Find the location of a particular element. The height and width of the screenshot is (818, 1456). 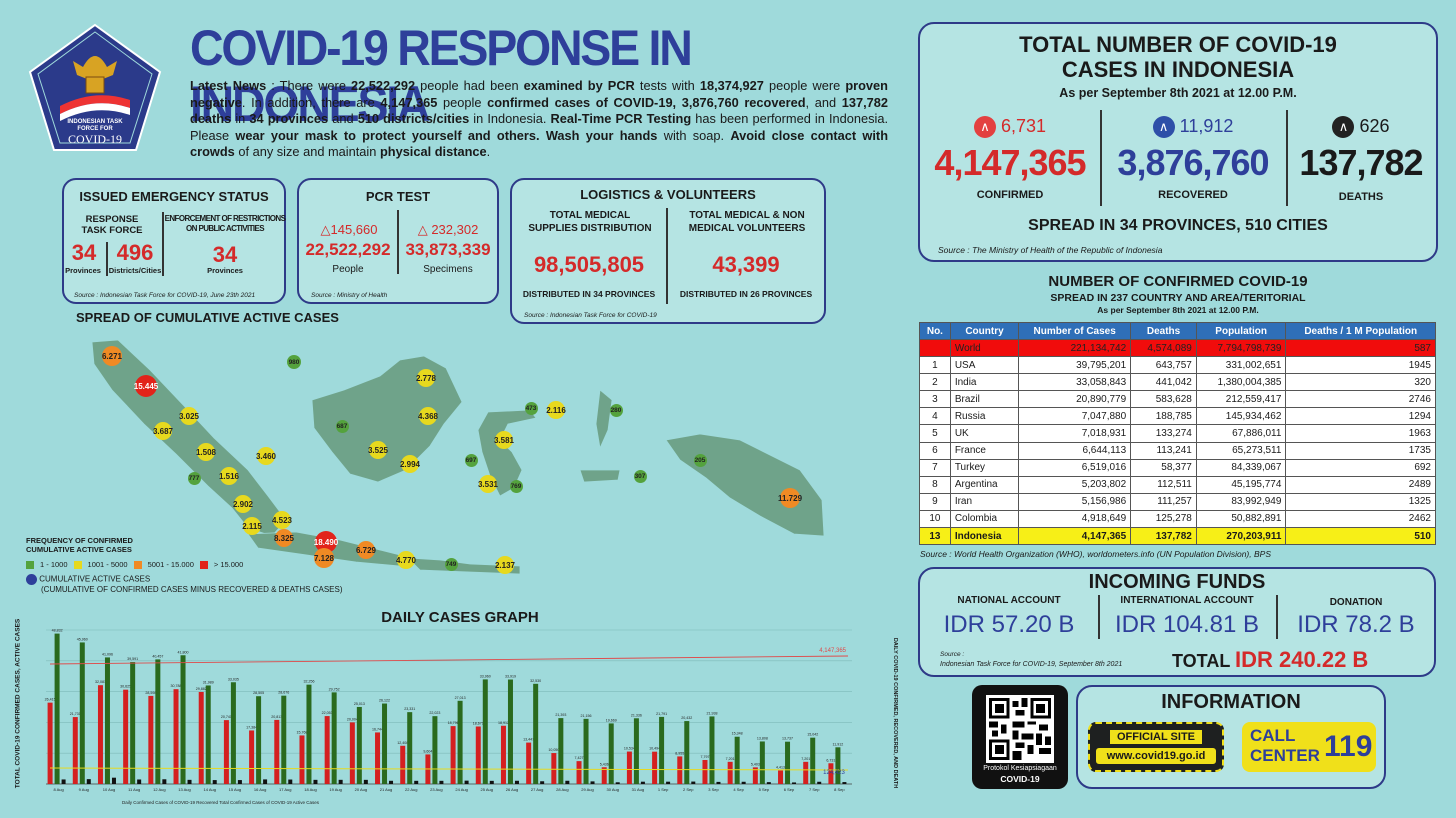

map-case-marker: 2.994 is located at coordinates (410, 464).